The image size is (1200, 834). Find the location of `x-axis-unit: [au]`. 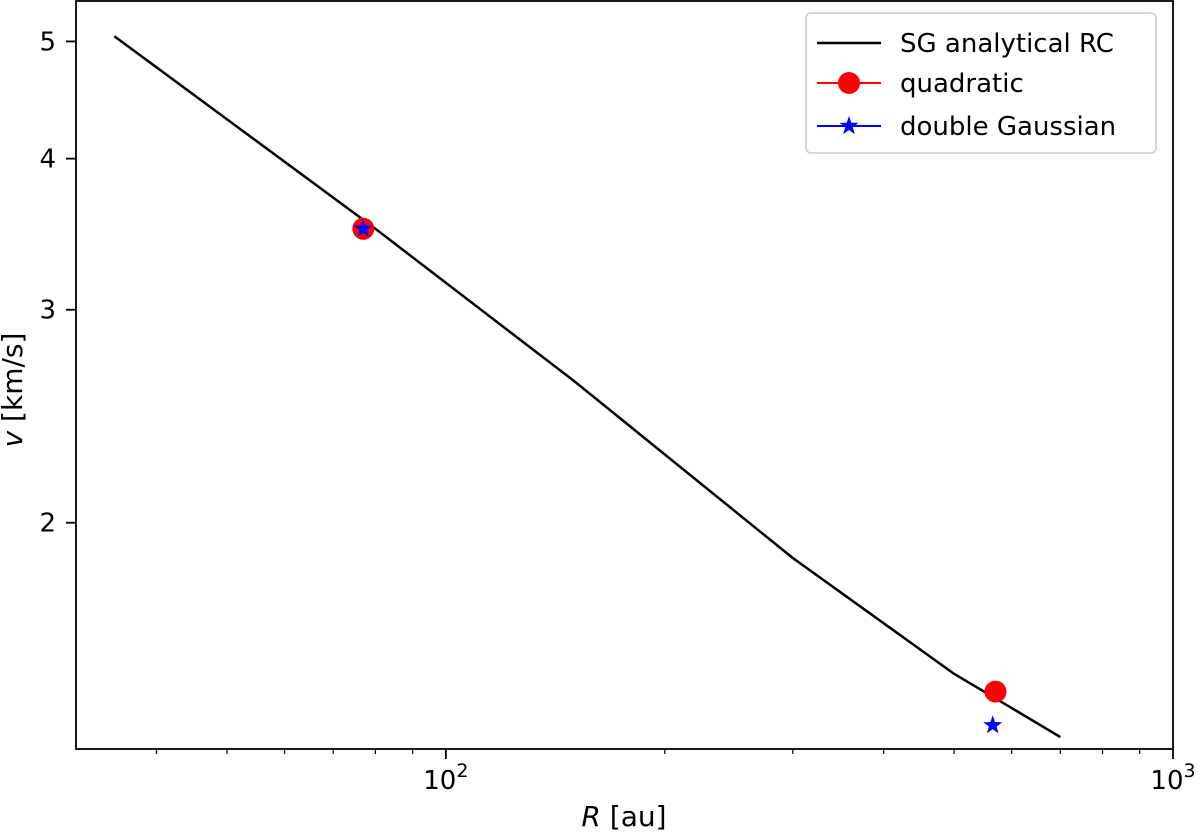

x-axis-unit: [au] is located at coordinates (638, 816).